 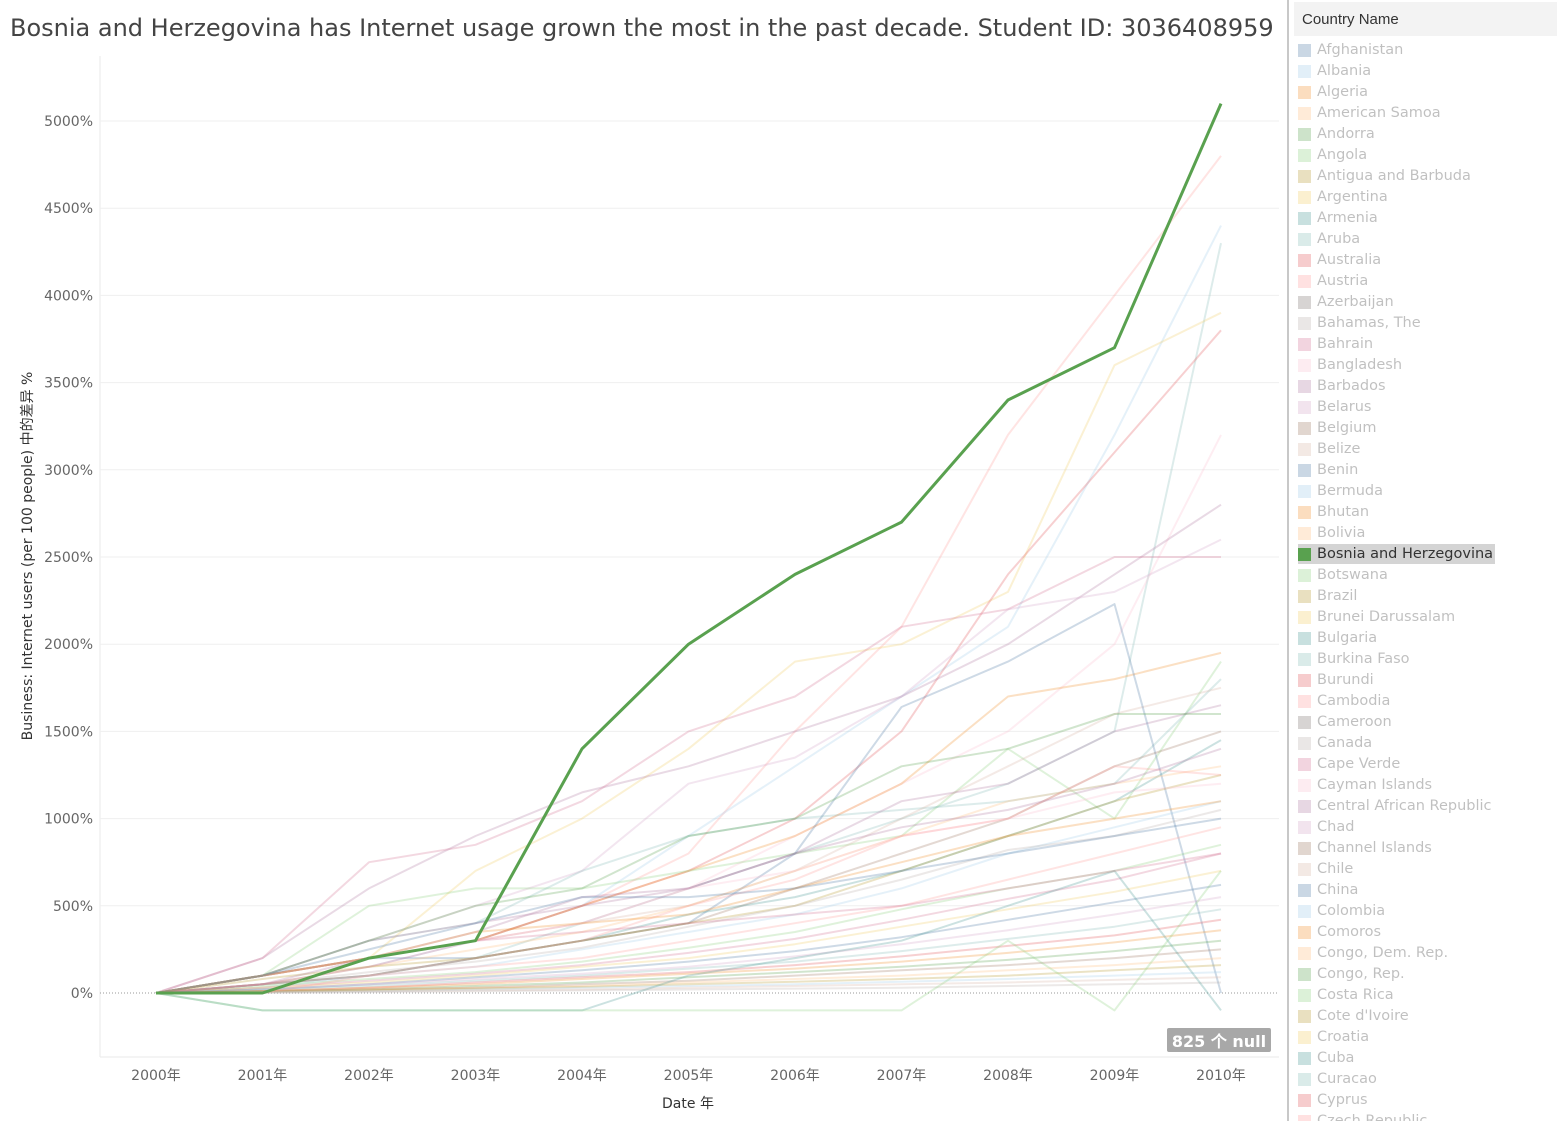 I want to click on legend-item: Bulgaria, so click(x=1337, y=638).